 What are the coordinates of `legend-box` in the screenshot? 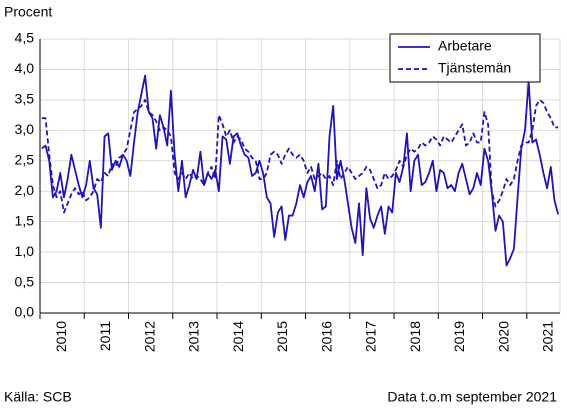 It's located at (465, 58).